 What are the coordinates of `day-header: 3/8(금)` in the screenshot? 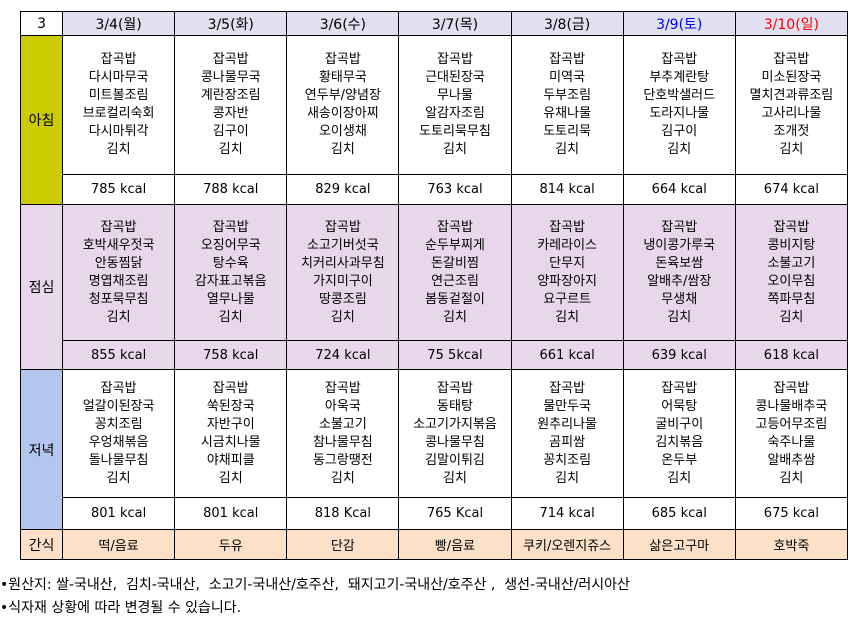 It's located at (567, 23).